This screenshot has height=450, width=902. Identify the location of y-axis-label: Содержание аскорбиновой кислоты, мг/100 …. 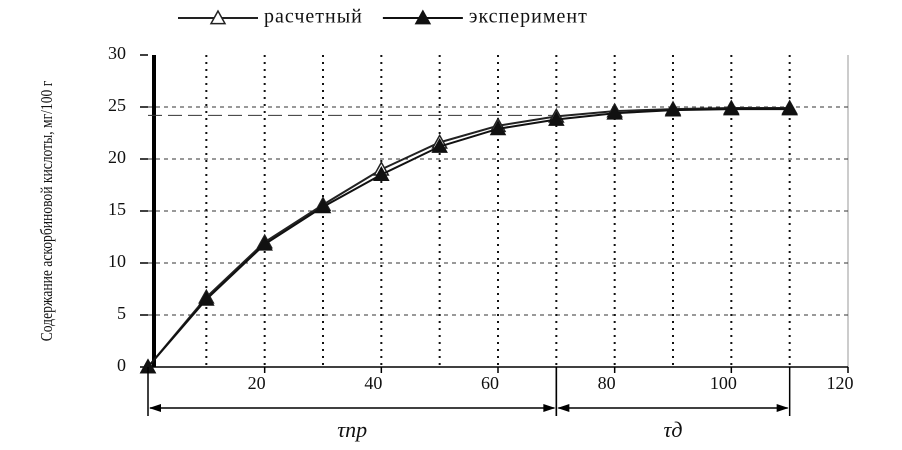
(47, 211).